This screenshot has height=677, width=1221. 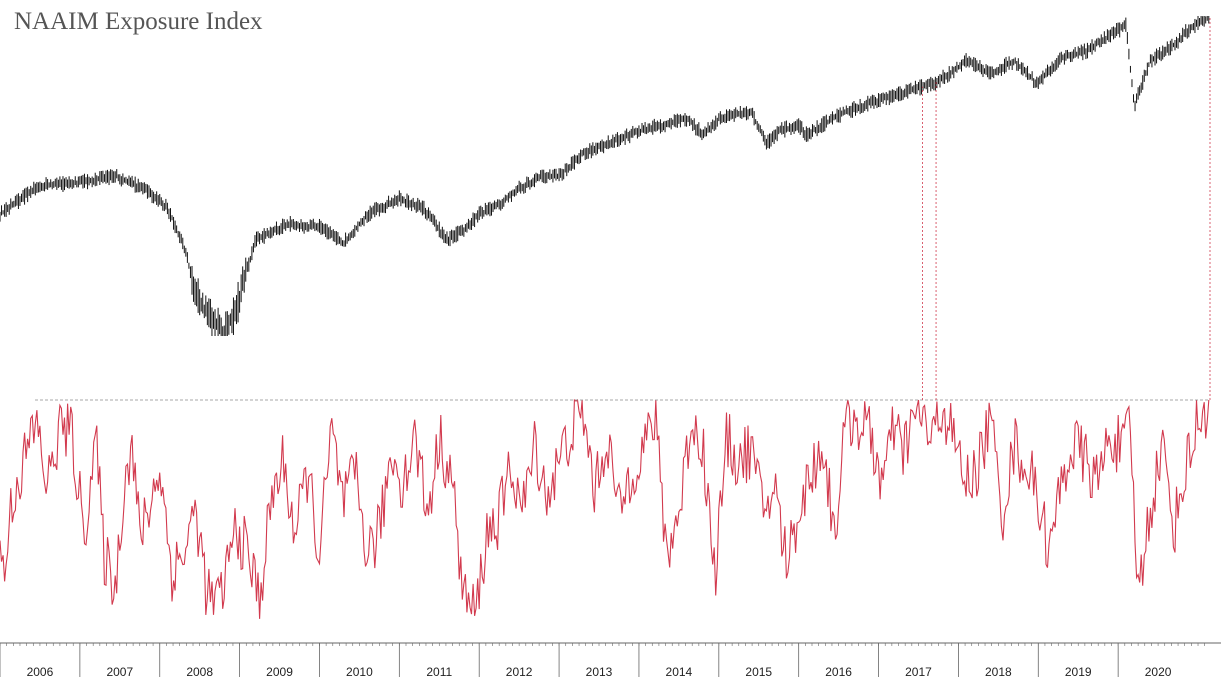 I want to click on chart-title: NAAIM Exposure Index, so click(x=138, y=21).